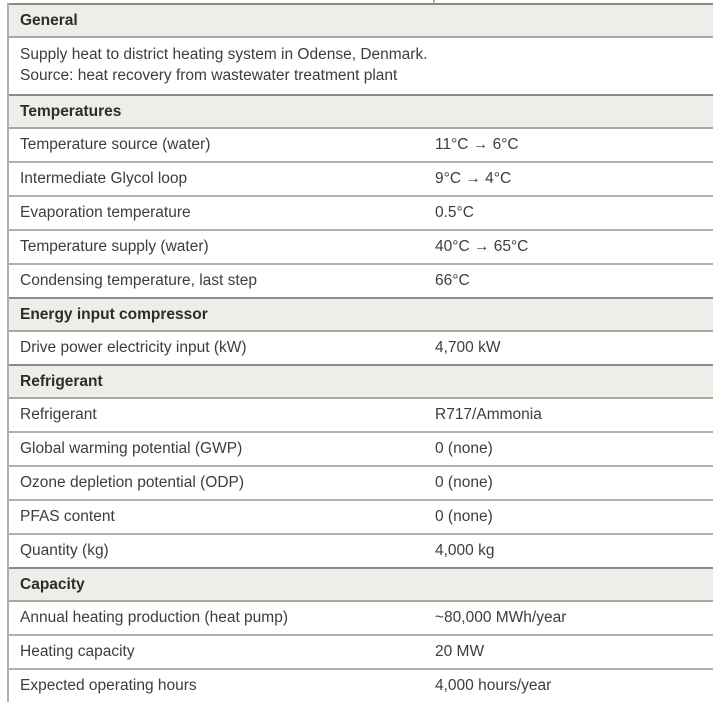  Describe the element at coordinates (154, 617) in the screenshot. I see `row-label: Annual heating production (heat pump)` at that location.